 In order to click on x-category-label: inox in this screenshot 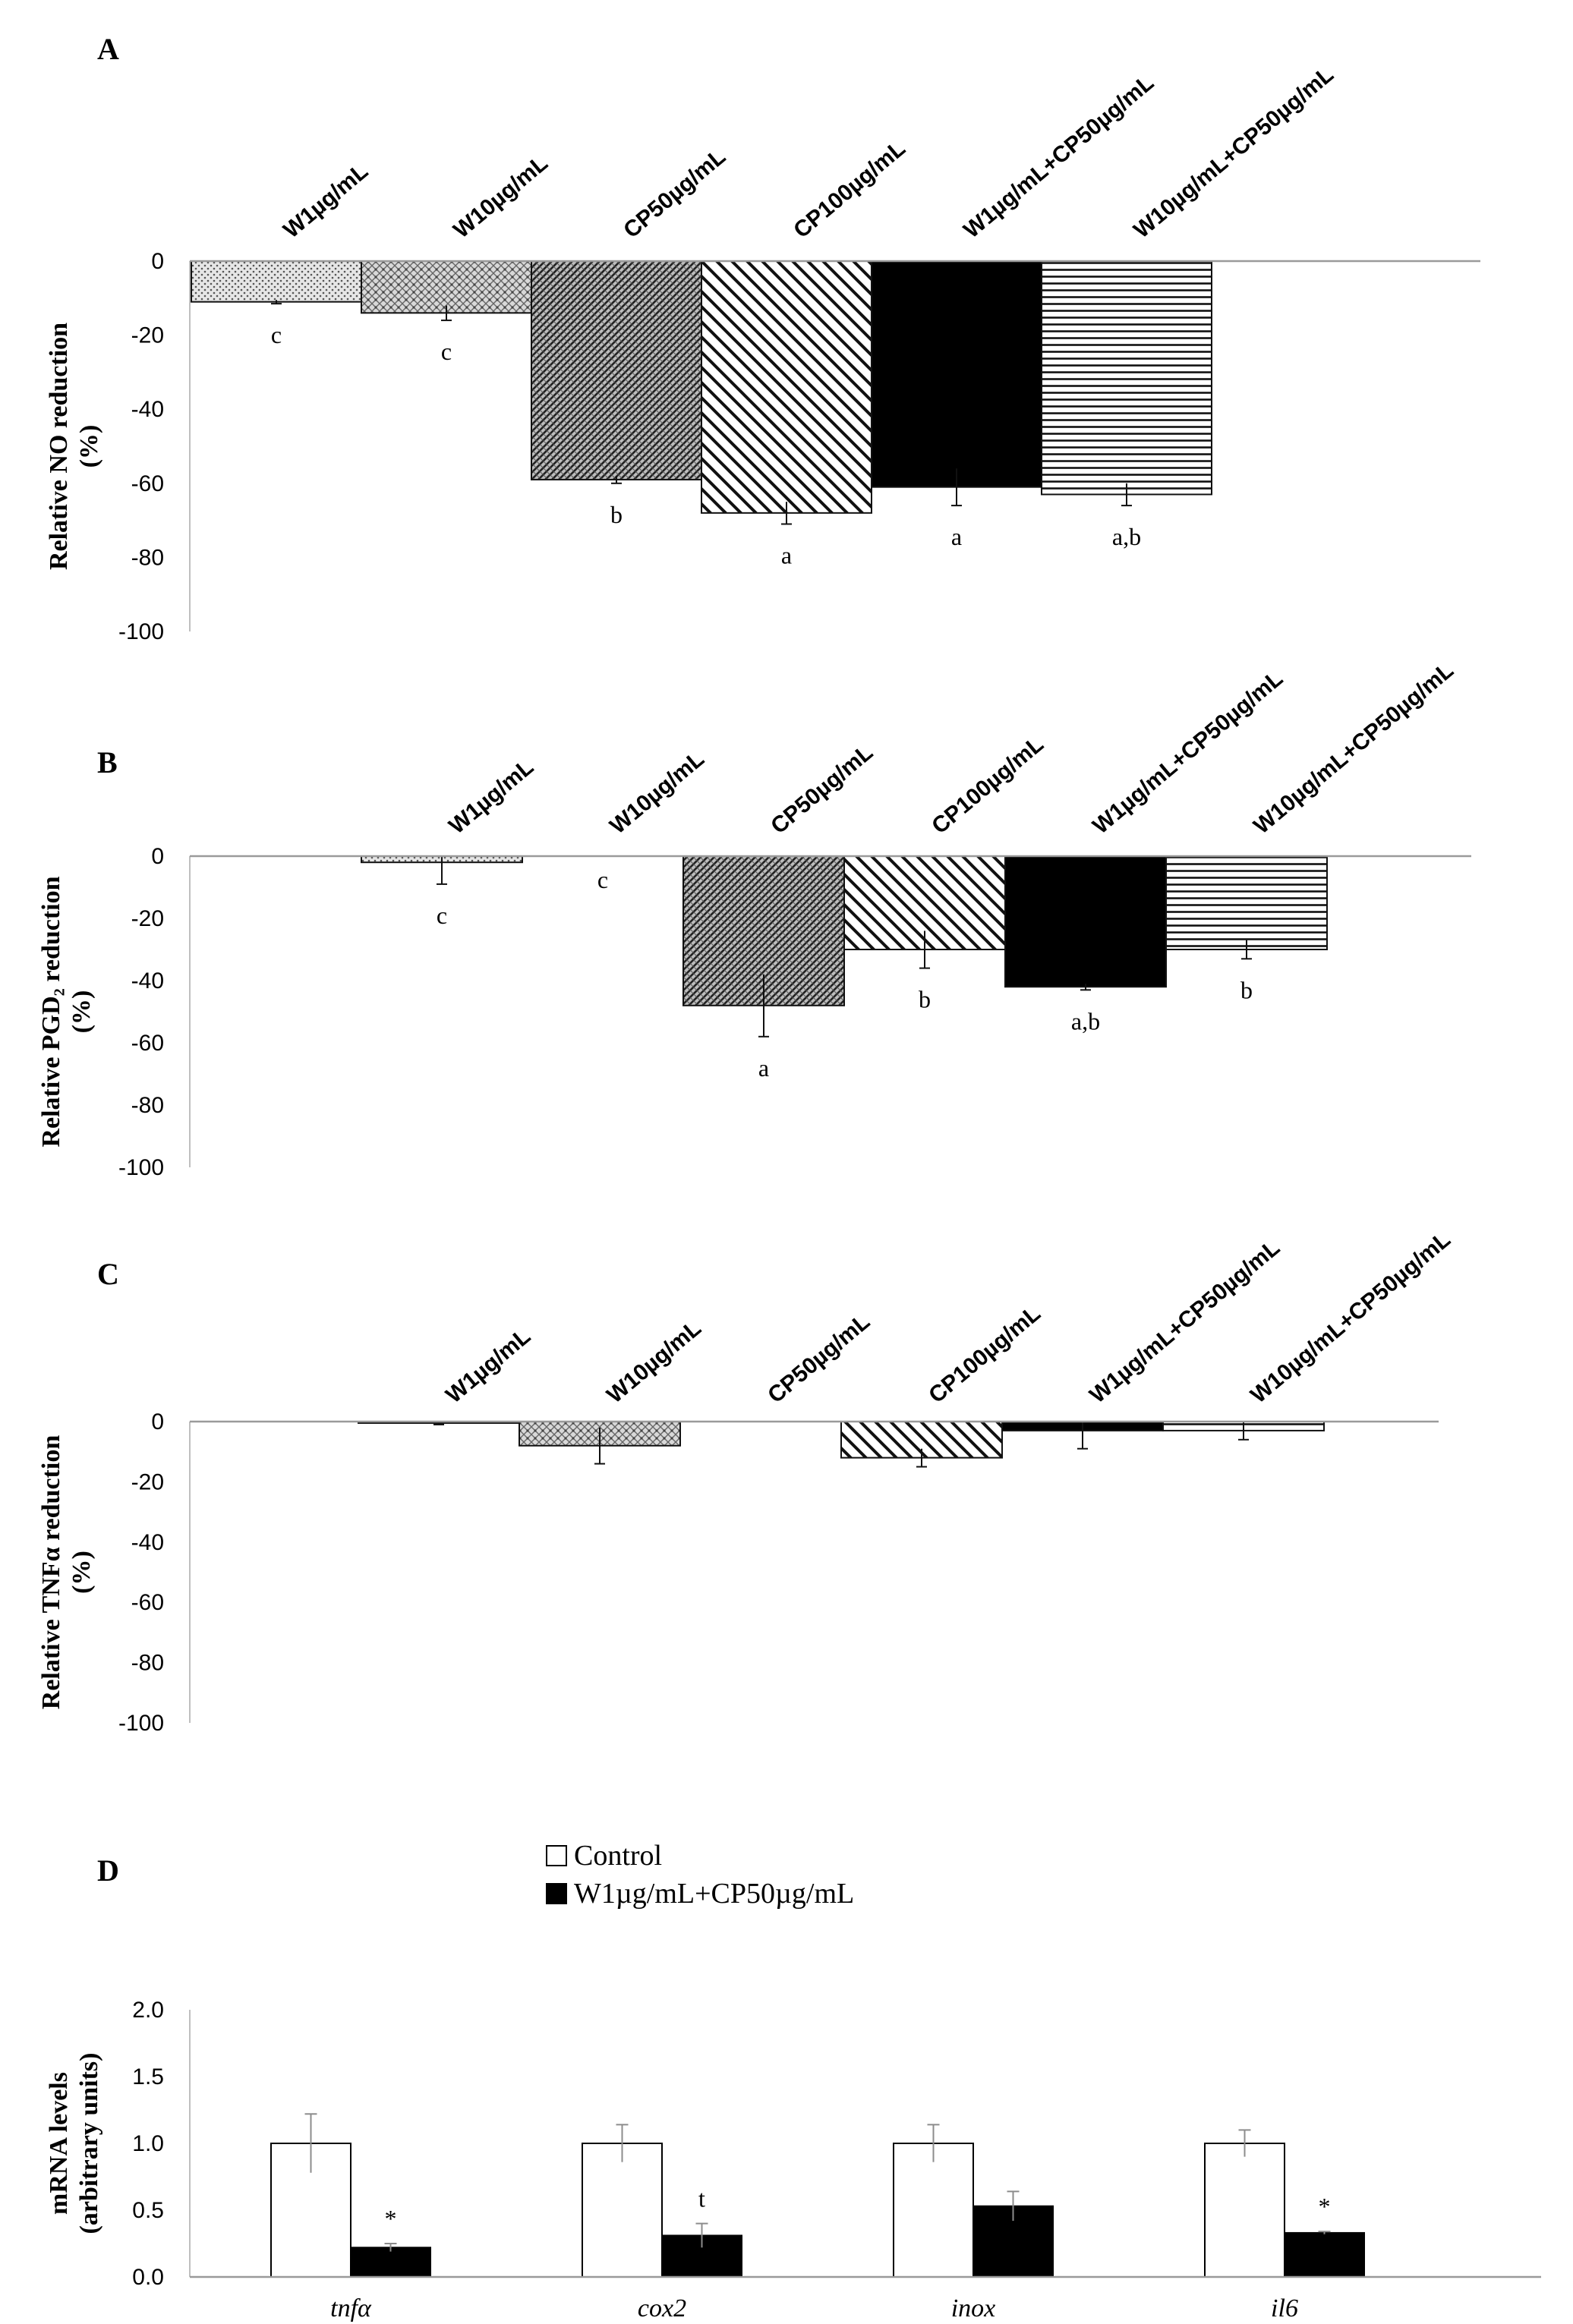, I will do `click(974, 2308)`.